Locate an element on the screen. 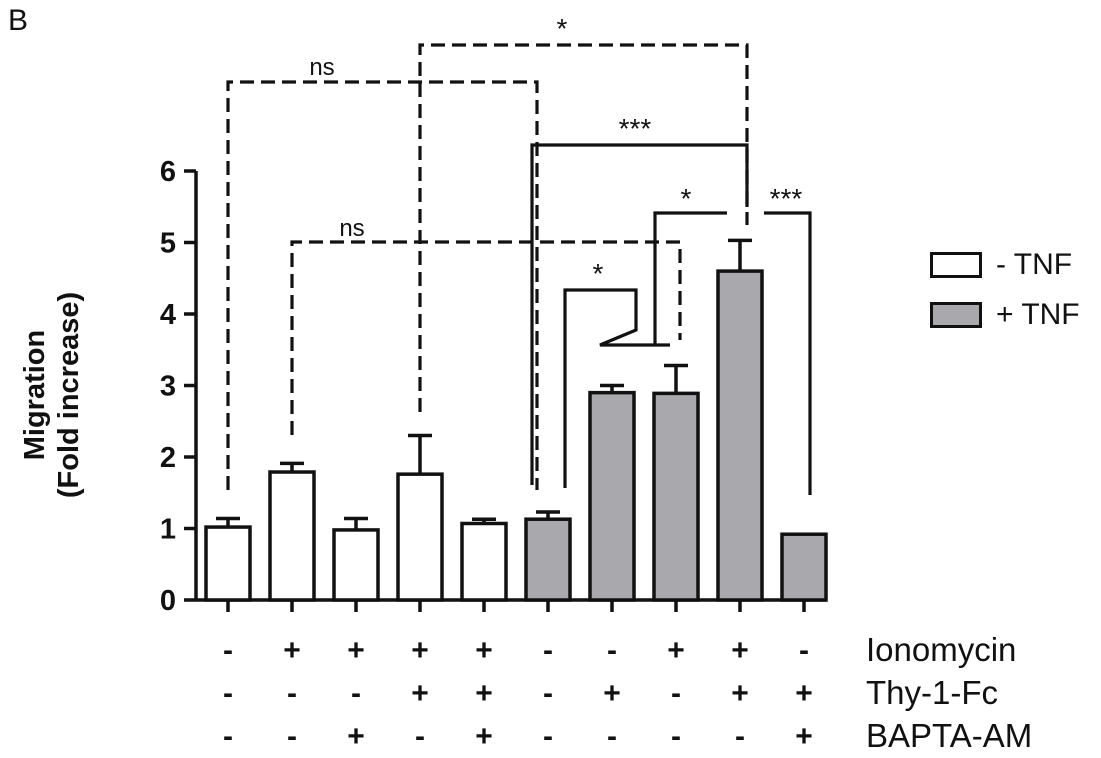 This screenshot has width=1101, height=758. treatment-label-bapta-am: BAPTA-AM is located at coordinates (949, 735).